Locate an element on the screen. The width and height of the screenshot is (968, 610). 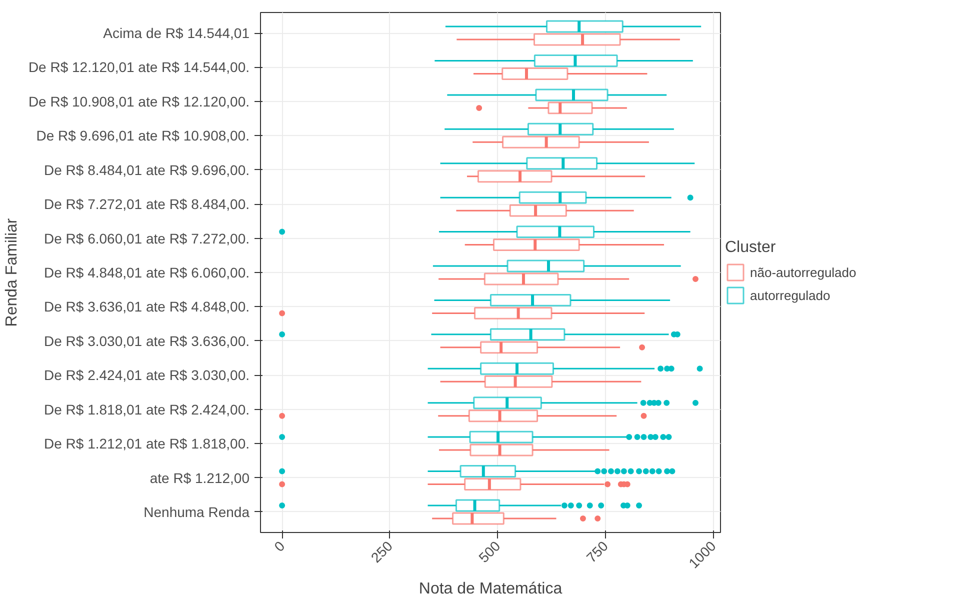
x-tick-label: 250 is located at coordinates (382, 552).